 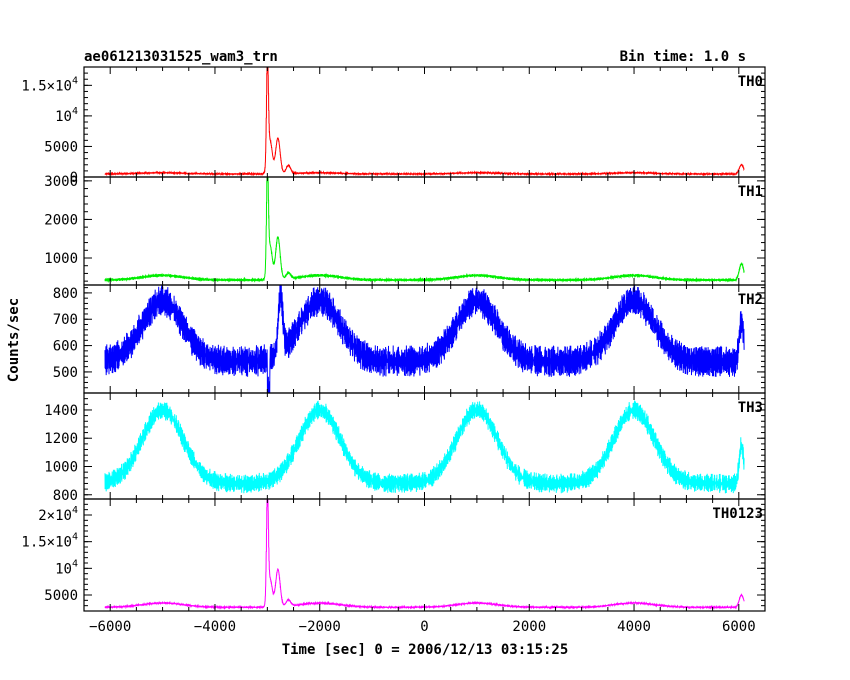 What do you see at coordinates (58, 514) in the screenshot?
I see `y-tick-label: 2×10⁴` at bounding box center [58, 514].